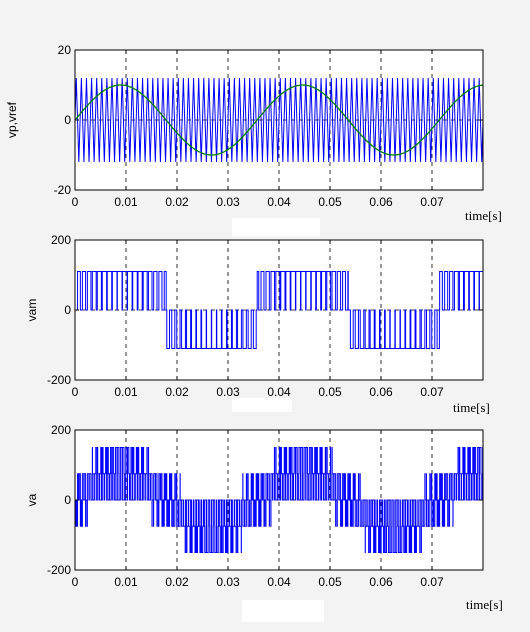 The width and height of the screenshot is (530, 632). I want to click on y-tick-label: 20, so click(65, 50).